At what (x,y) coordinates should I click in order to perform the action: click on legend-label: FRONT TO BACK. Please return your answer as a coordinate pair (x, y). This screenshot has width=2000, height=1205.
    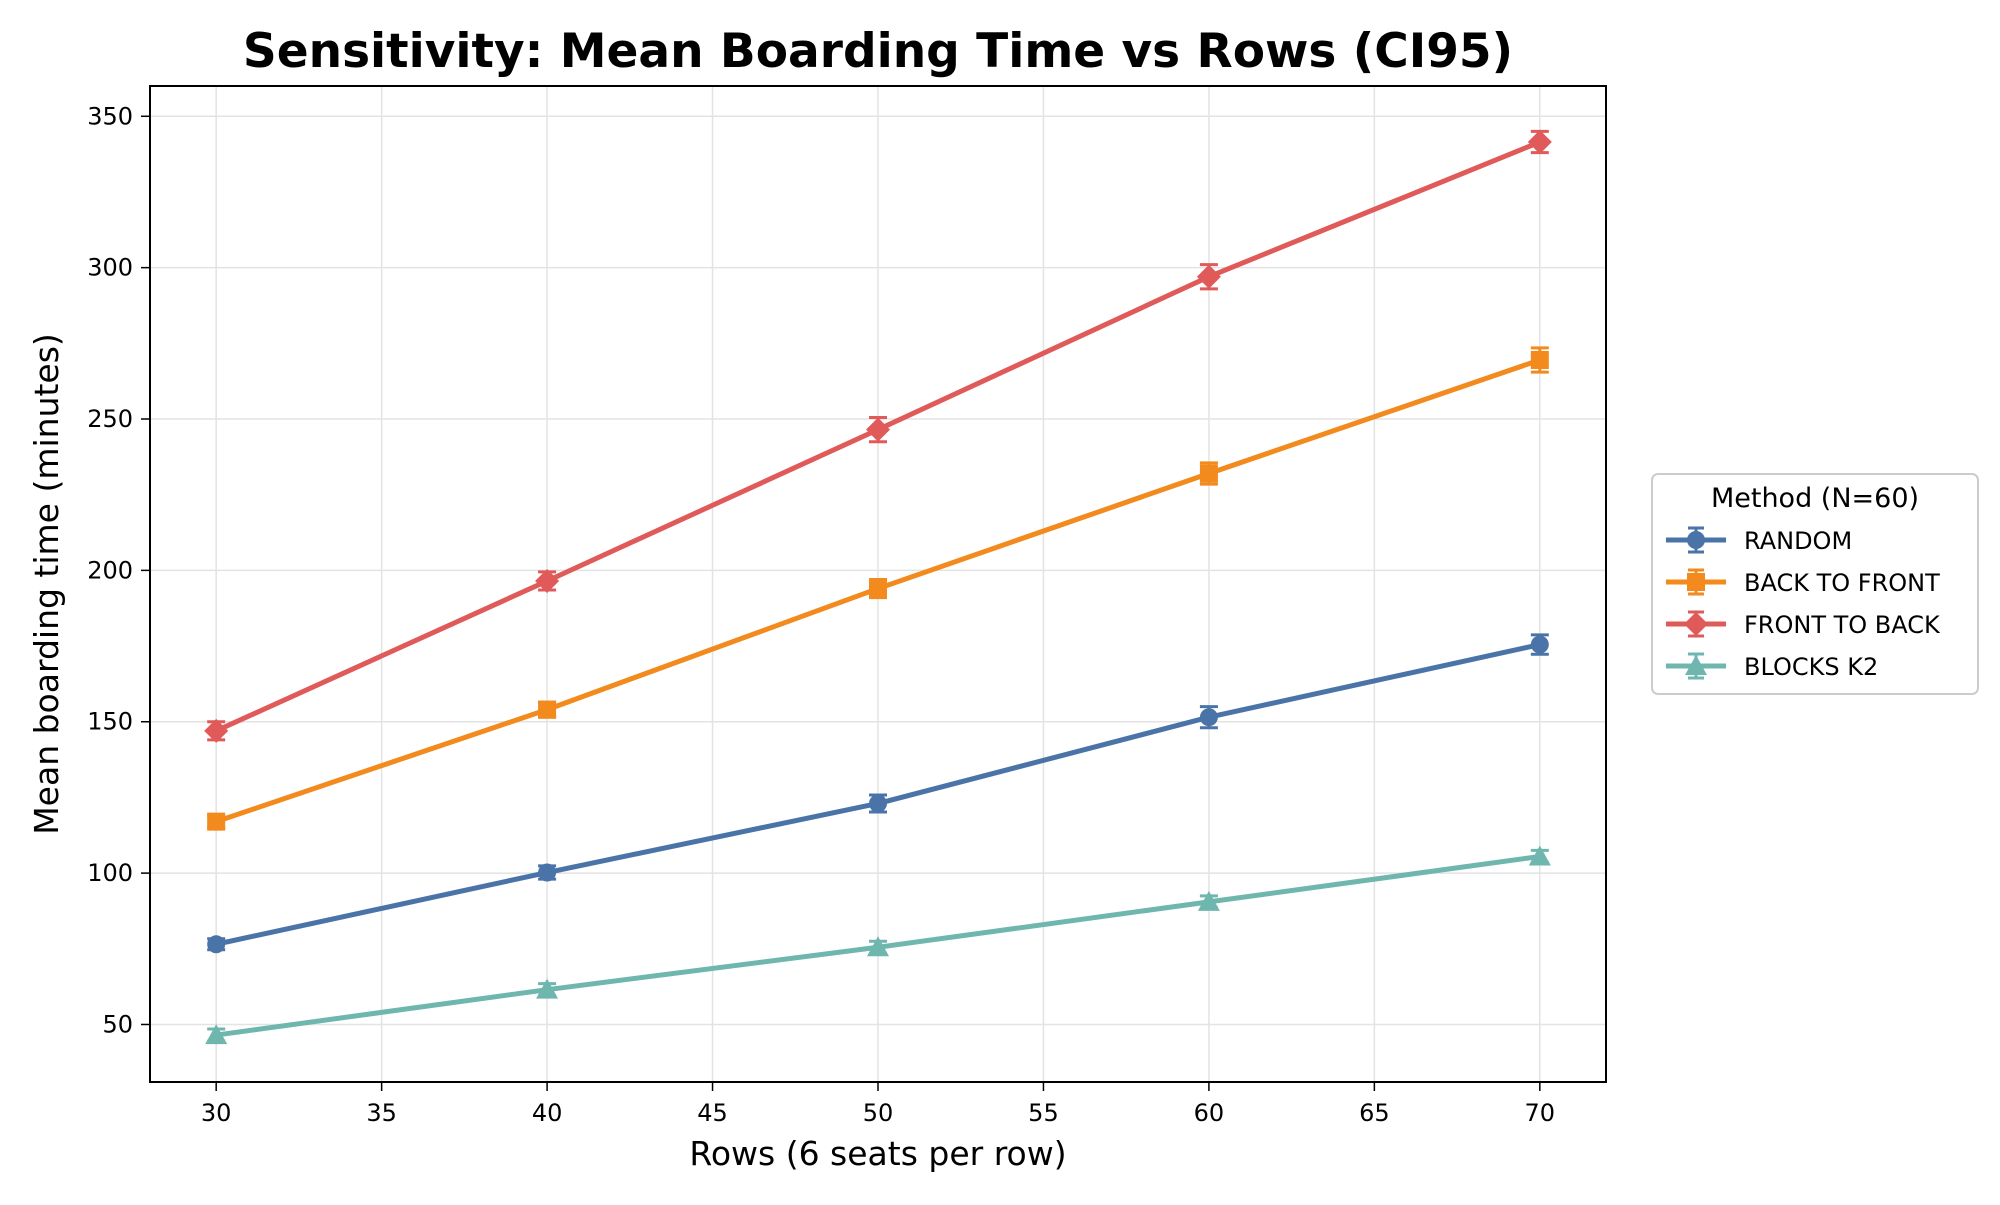
    Looking at the image, I should click on (1842, 625).